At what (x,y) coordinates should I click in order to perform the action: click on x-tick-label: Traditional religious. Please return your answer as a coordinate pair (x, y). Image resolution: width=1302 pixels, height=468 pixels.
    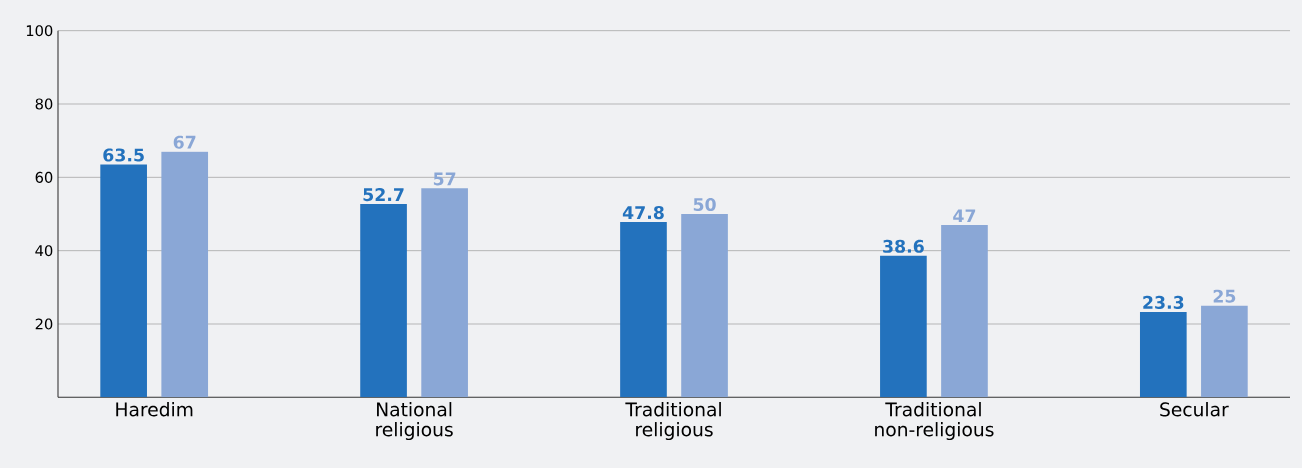
    Looking at the image, I should click on (673, 421).